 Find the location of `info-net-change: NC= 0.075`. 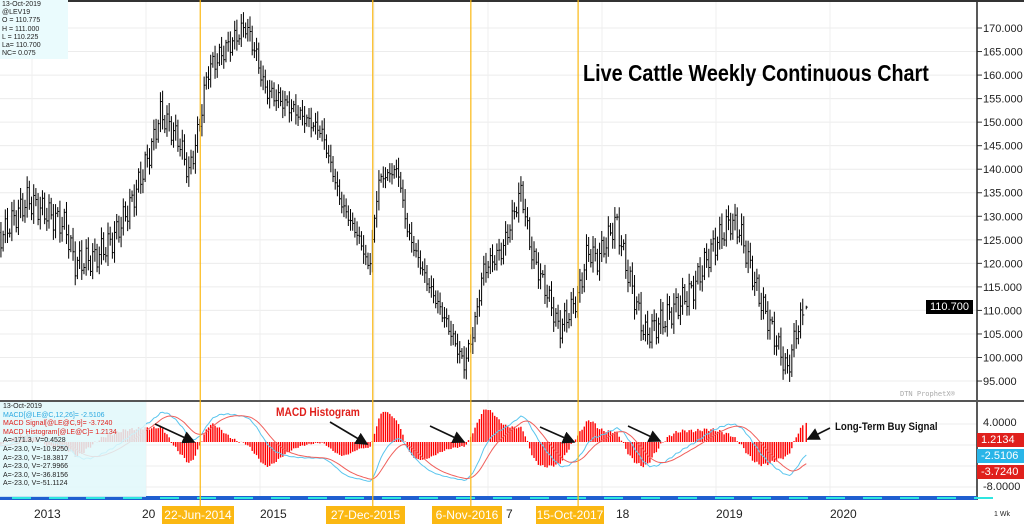

info-net-change: NC= 0.075 is located at coordinates (19, 54).